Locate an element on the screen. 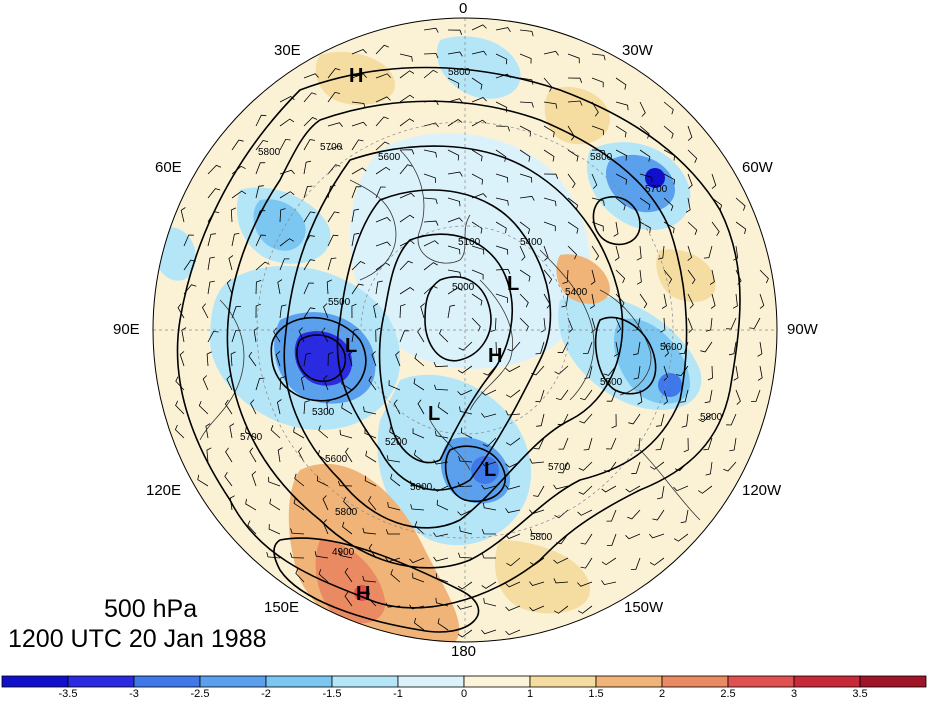 Image resolution: width=928 pixels, height=702 pixels. contour-label: 5800 is located at coordinates (711, 417).